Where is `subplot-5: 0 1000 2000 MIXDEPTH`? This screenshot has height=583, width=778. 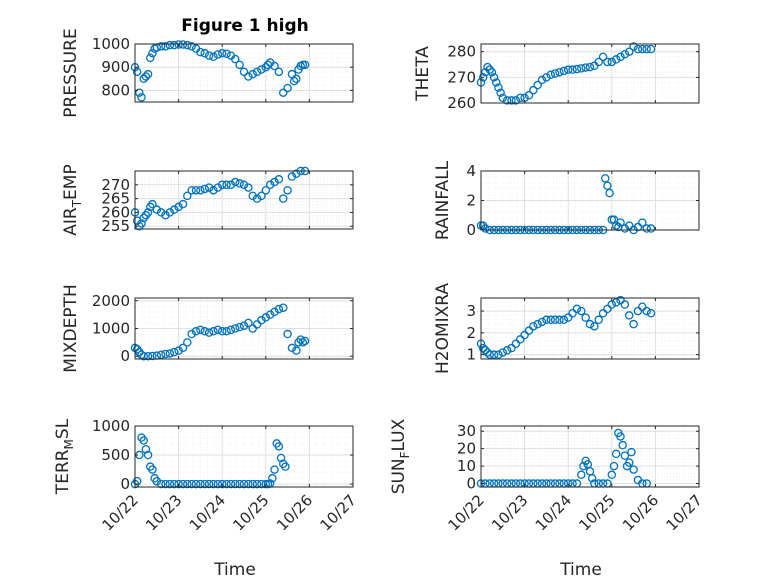
subplot-5: 0 1000 2000 MIXDEPTH is located at coordinates (207, 328).